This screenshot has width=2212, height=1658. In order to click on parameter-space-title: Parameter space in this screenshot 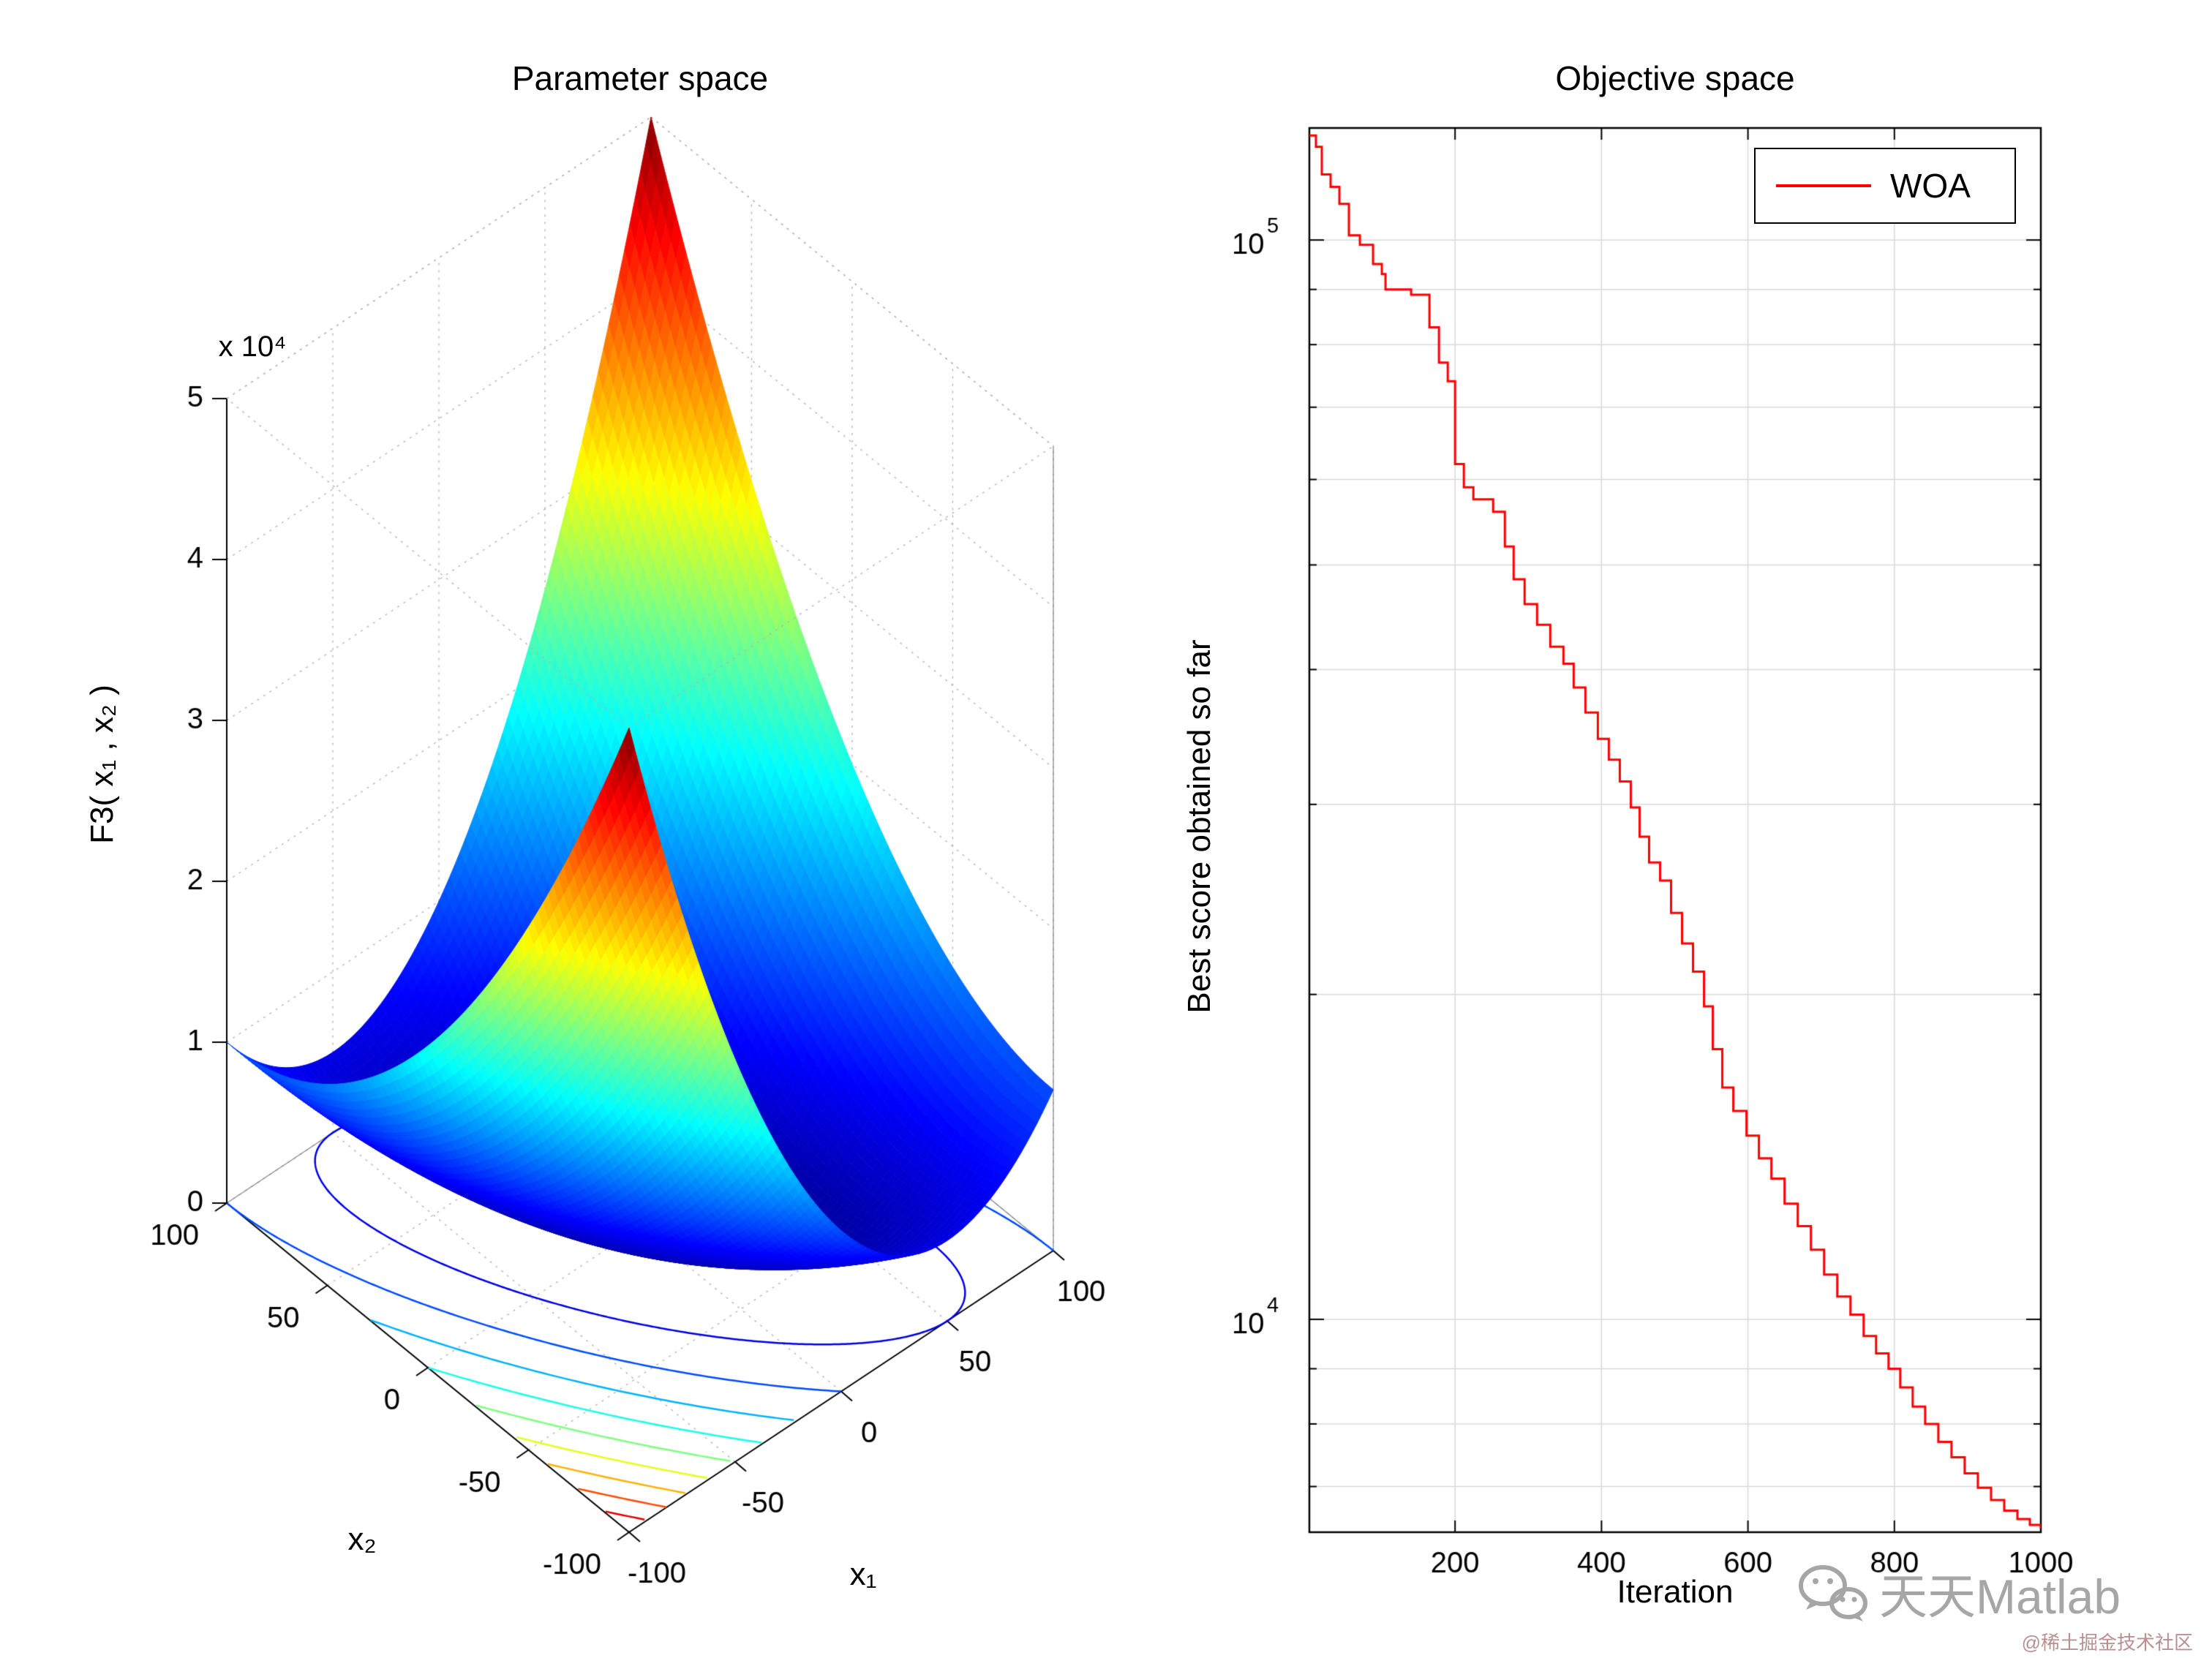, I will do `click(640, 78)`.